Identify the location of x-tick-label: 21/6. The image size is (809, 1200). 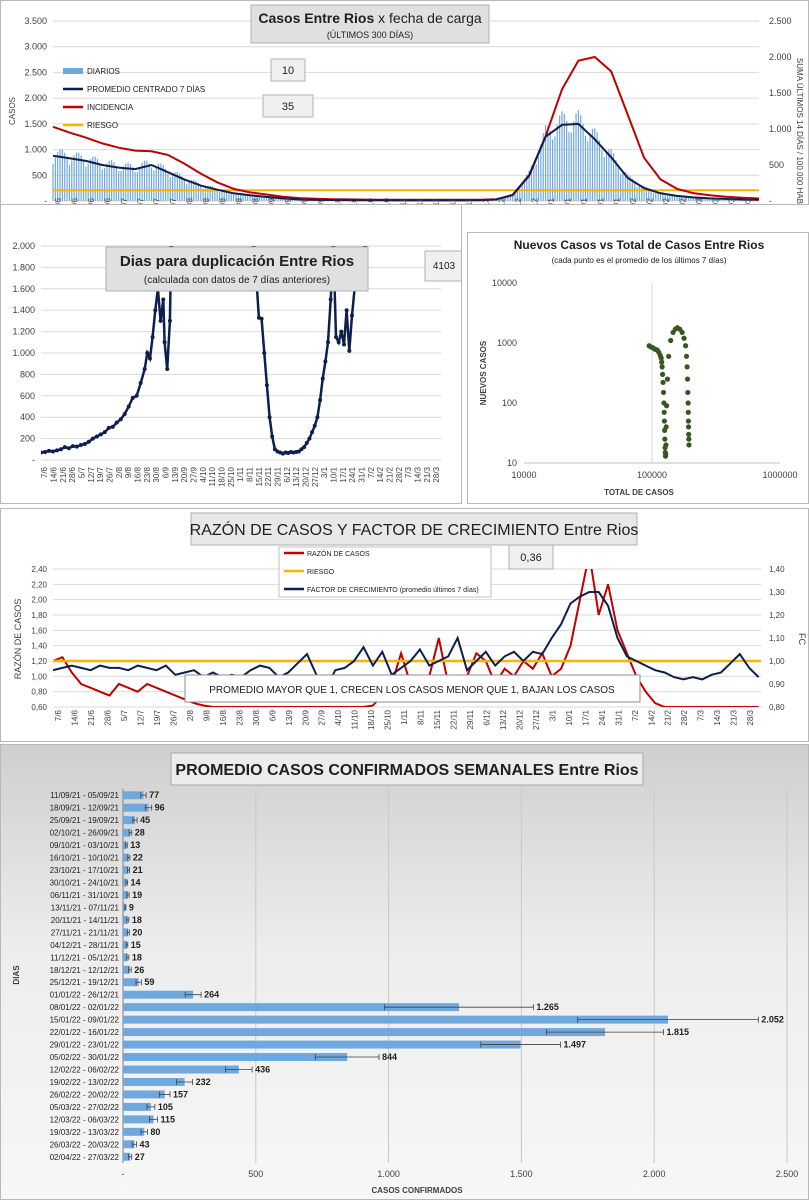
(91, 201).